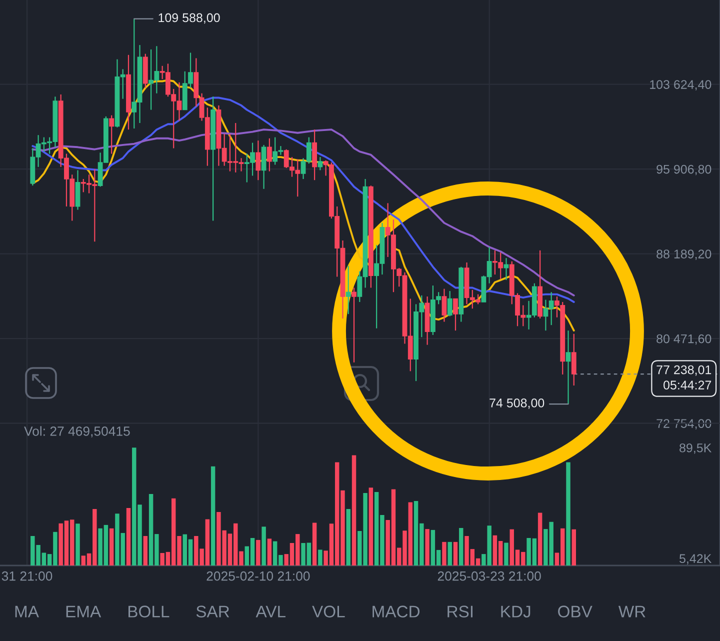  What do you see at coordinates (684, 377) in the screenshot?
I see `ref-line-label: 77 238,01 05:44:27` at bounding box center [684, 377].